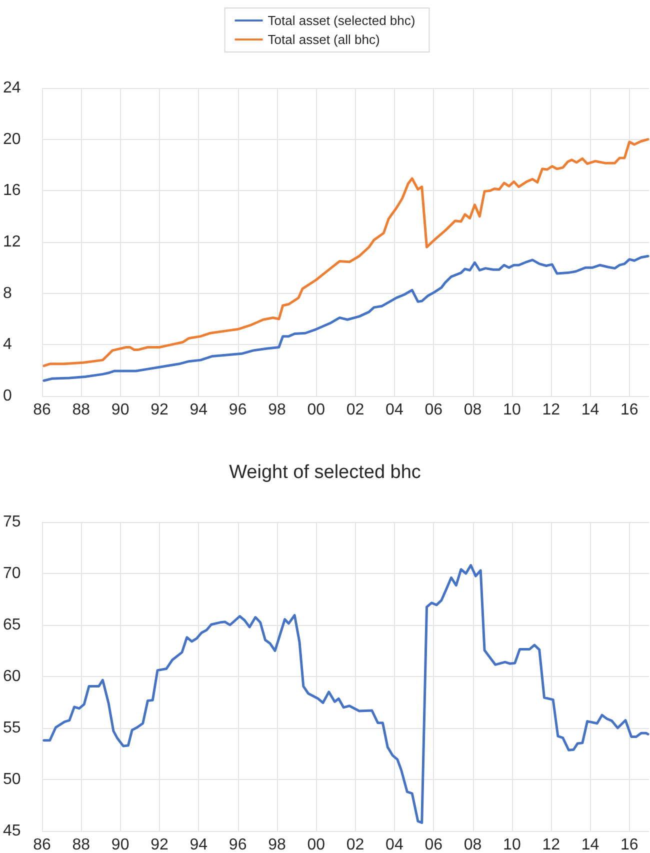 This screenshot has width=650, height=853. What do you see at coordinates (12, 625) in the screenshot?
I see `y-tick-label: 65` at bounding box center [12, 625].